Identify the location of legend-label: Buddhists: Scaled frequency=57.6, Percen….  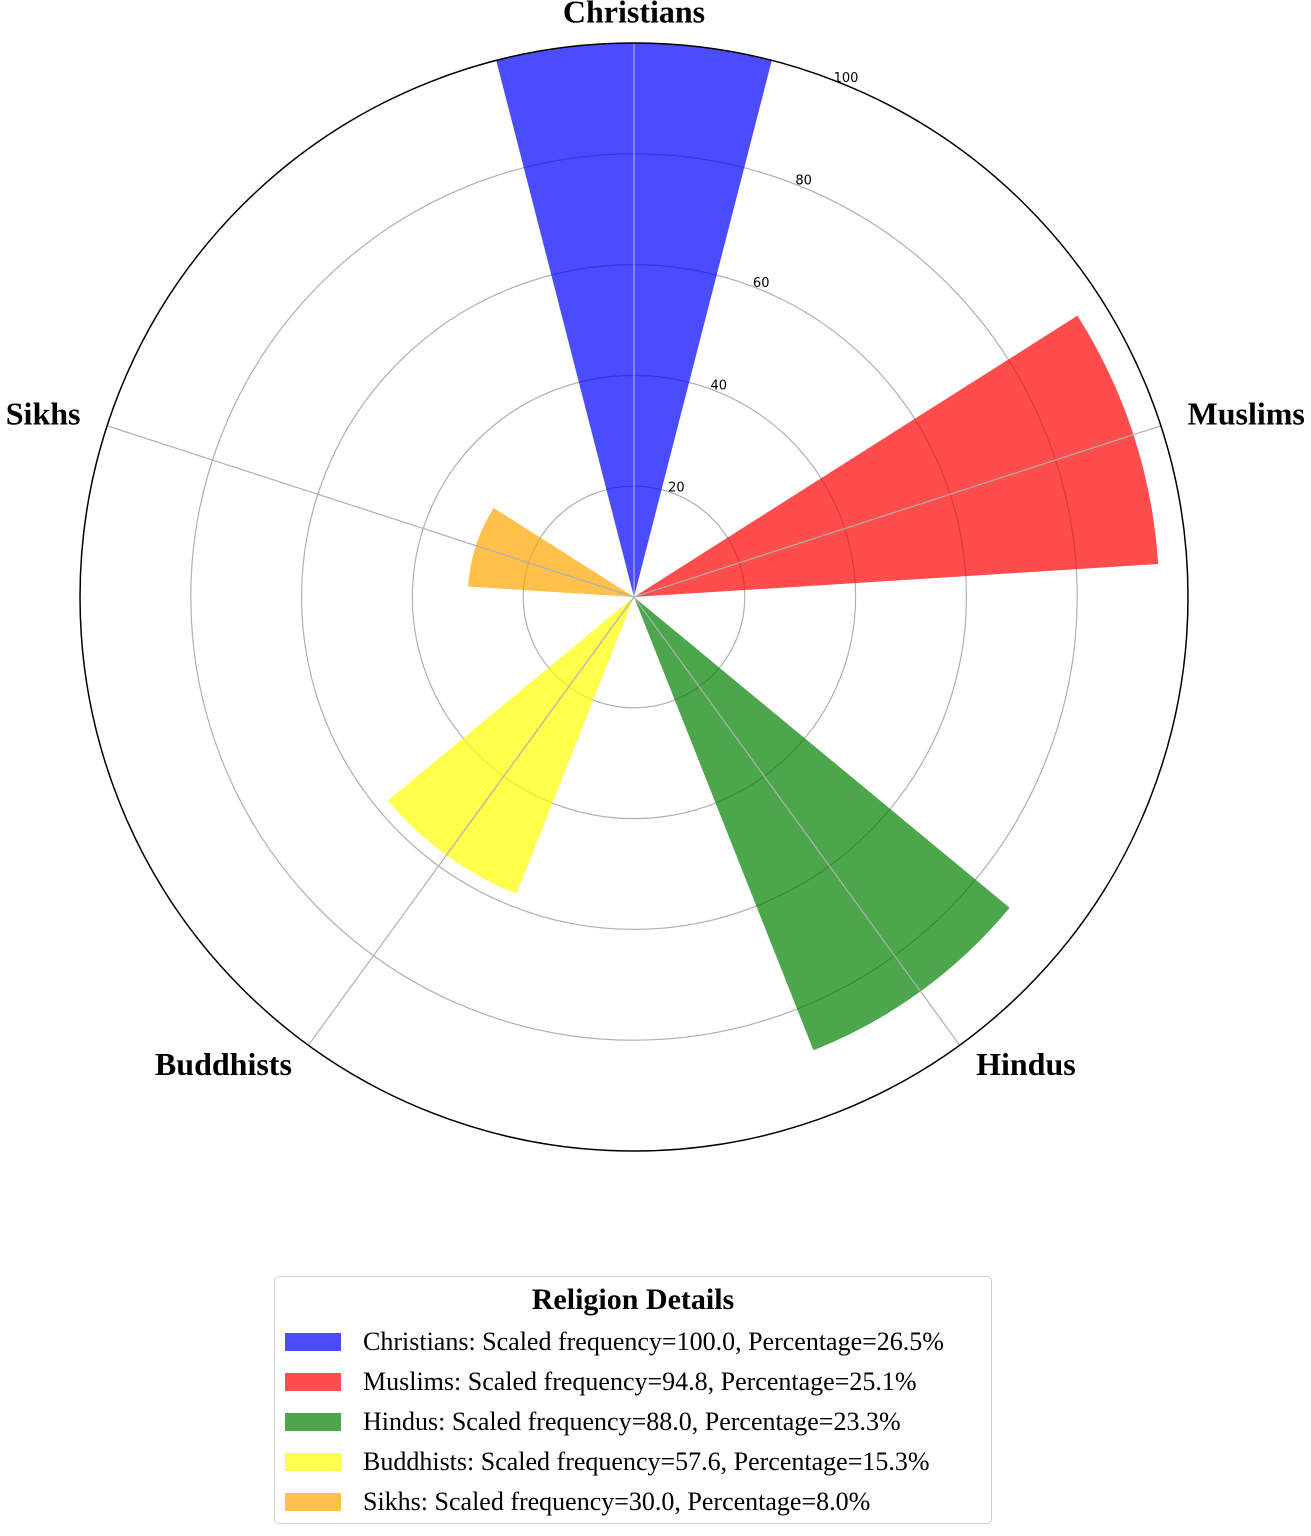
(646, 1461).